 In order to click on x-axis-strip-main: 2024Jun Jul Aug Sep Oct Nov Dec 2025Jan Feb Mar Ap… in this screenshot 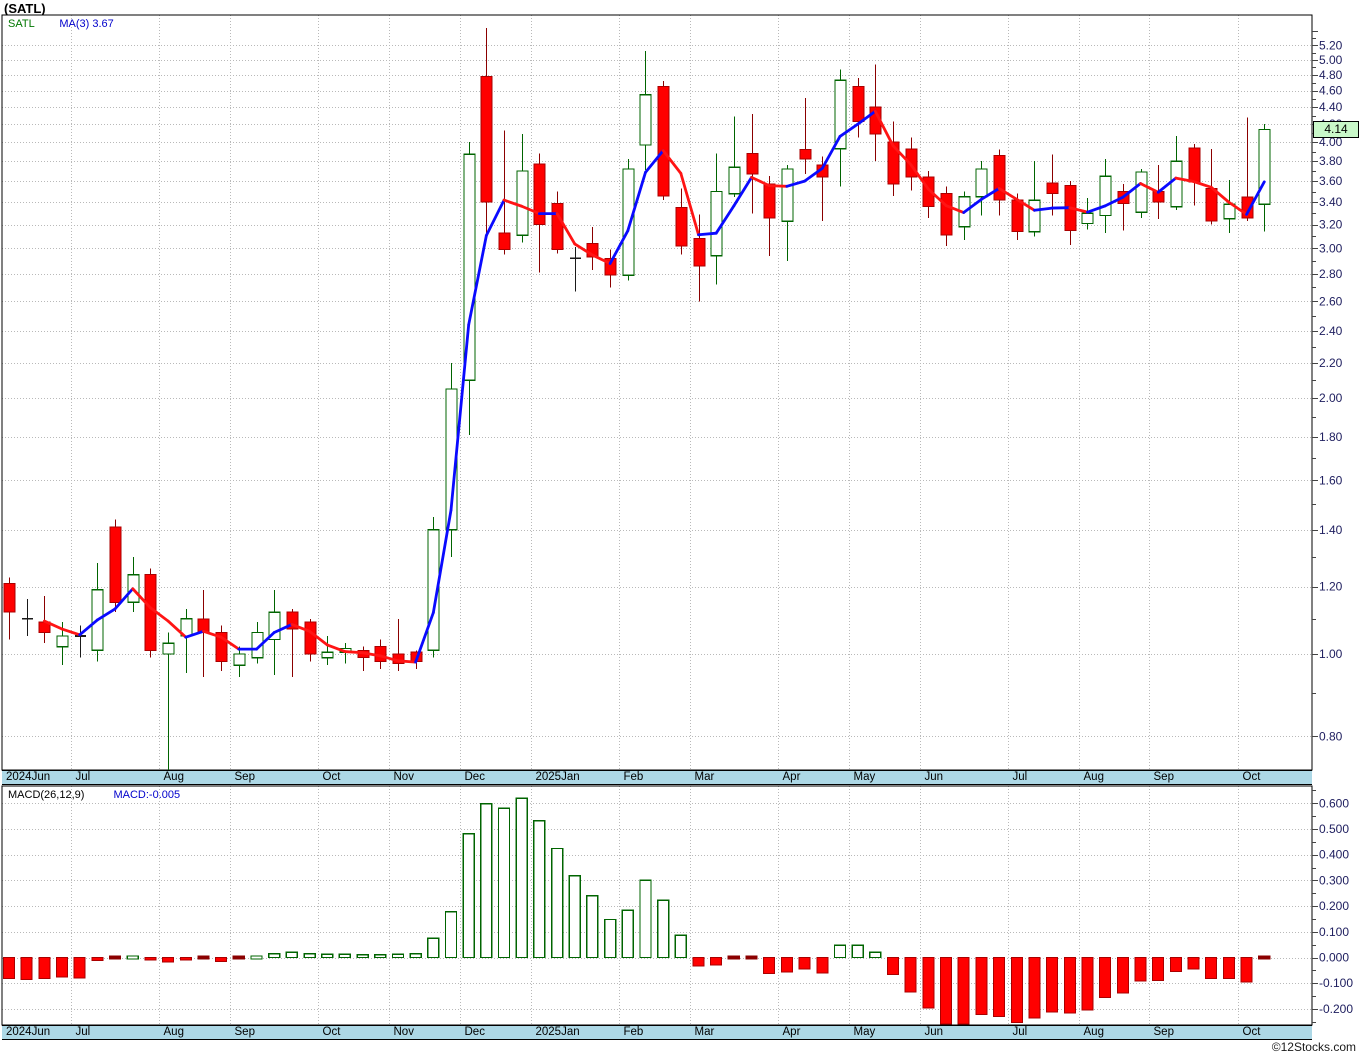, I will do `click(657, 777)`.